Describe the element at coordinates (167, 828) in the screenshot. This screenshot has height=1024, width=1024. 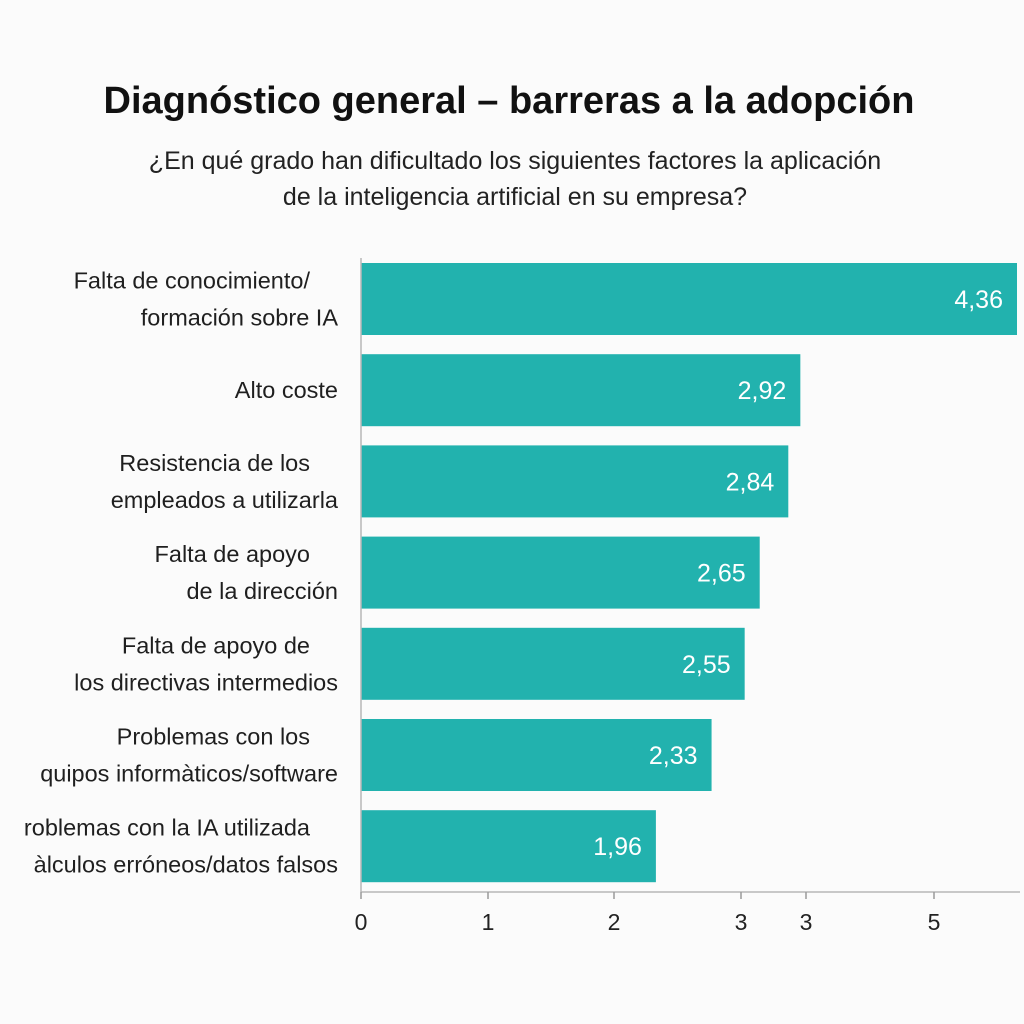
I see `category-label: roblemas con la IA utilizada` at that location.